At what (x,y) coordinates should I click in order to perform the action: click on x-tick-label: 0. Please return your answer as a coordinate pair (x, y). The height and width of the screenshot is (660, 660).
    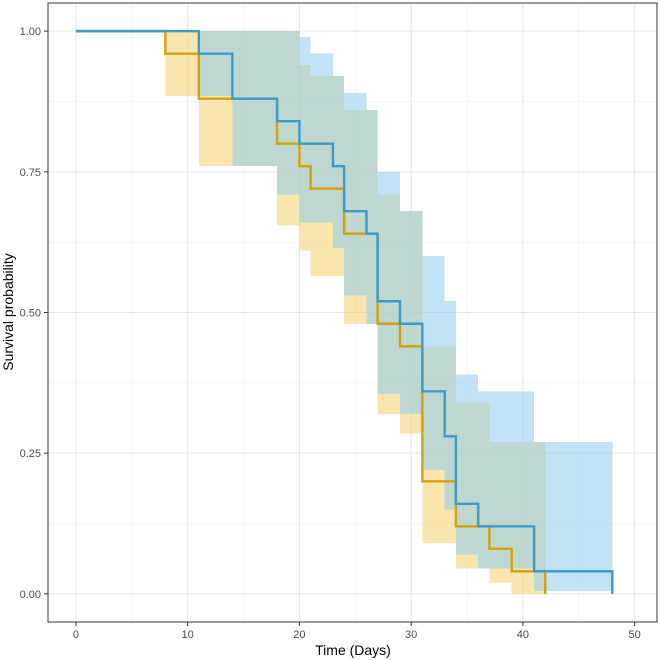
    Looking at the image, I should click on (76, 635).